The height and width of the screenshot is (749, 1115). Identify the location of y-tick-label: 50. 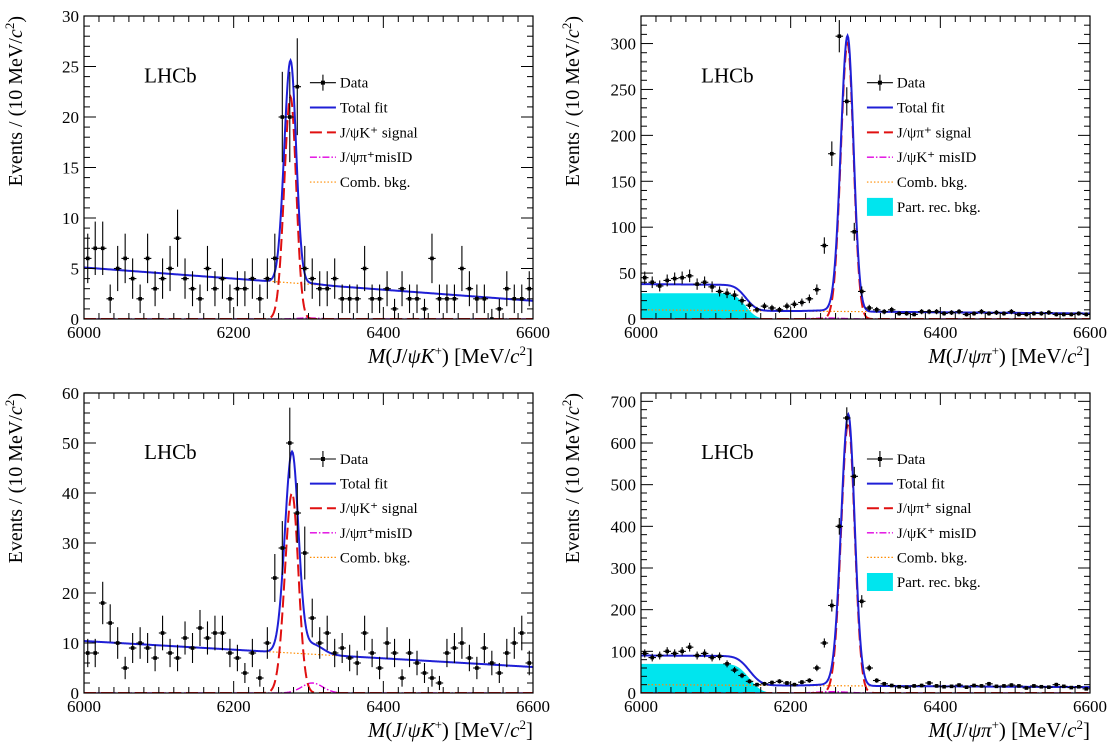
(627, 273).